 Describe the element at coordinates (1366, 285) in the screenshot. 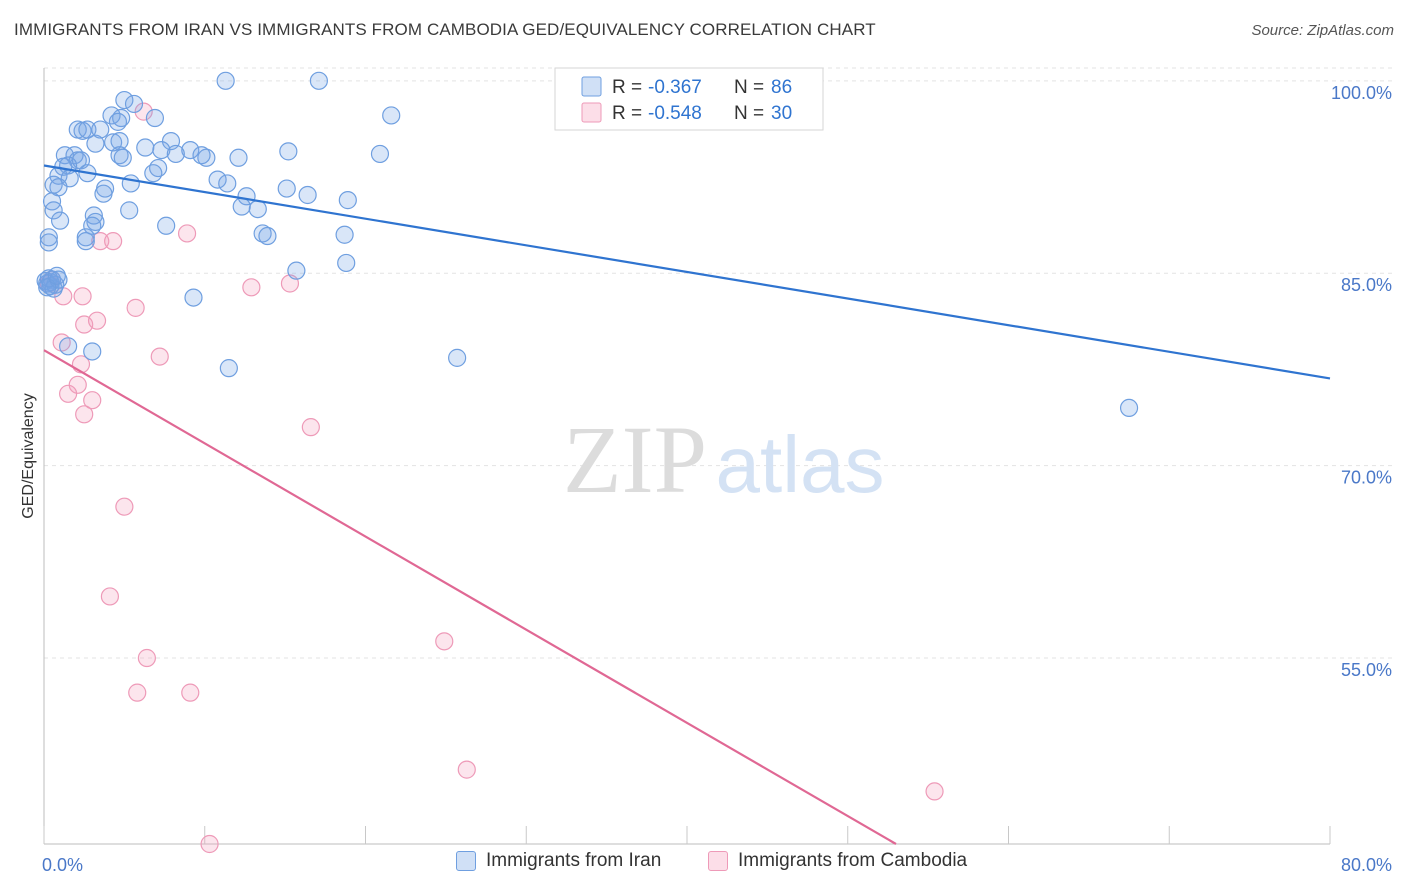

I see `y-tick-label: 85.0%` at that location.